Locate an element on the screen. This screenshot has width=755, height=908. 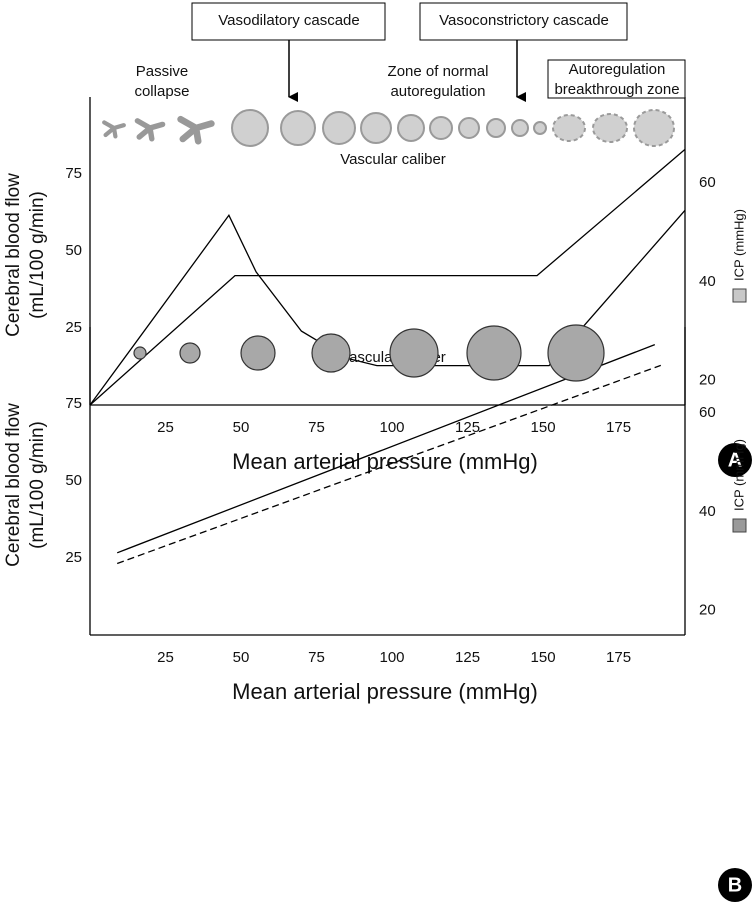
panel-letter: A is located at coordinates (735, 460).